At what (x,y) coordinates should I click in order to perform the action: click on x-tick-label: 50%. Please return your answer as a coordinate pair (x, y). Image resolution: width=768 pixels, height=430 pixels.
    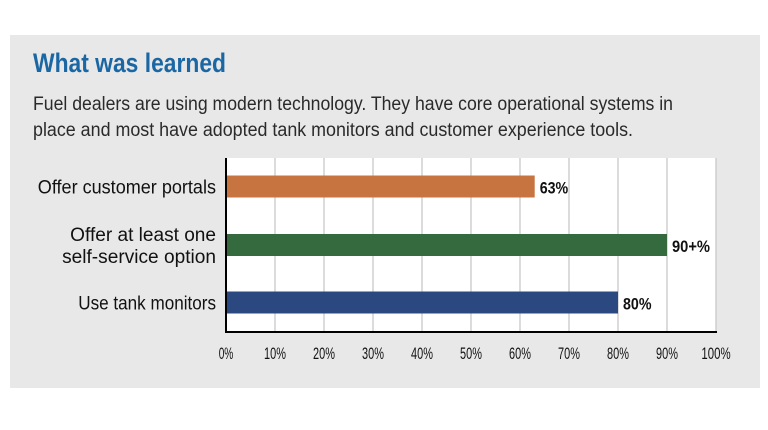
    Looking at the image, I should click on (471, 353).